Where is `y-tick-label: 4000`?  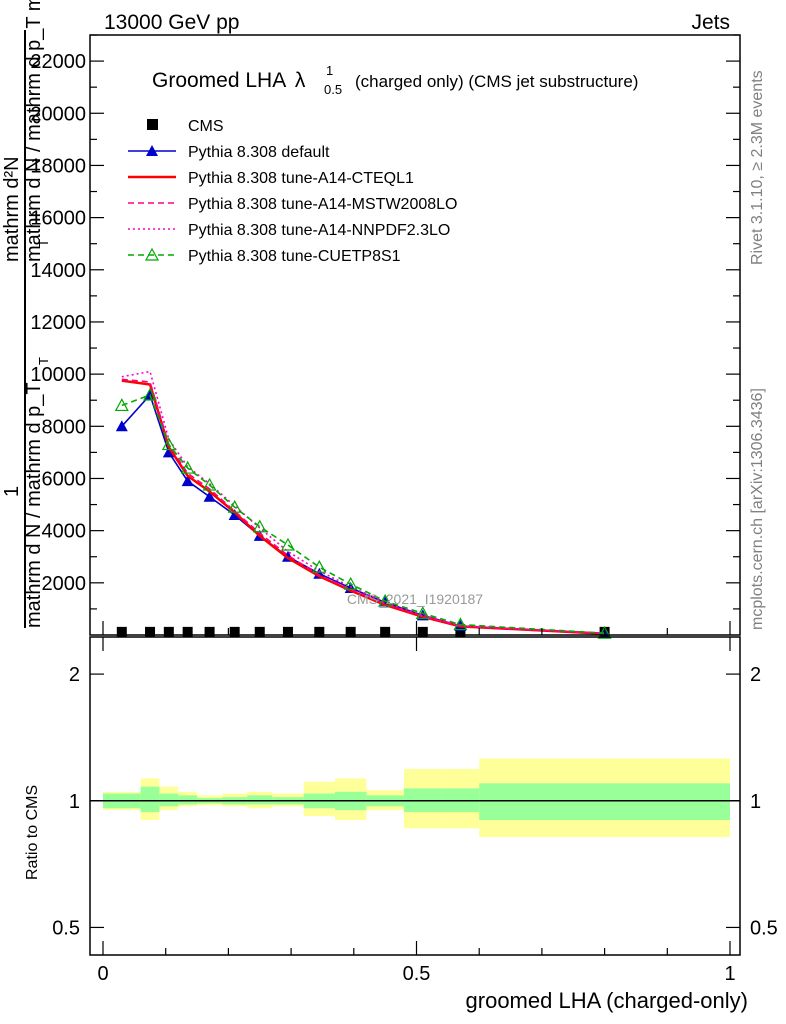 y-tick-label: 4000 is located at coordinates (64, 532).